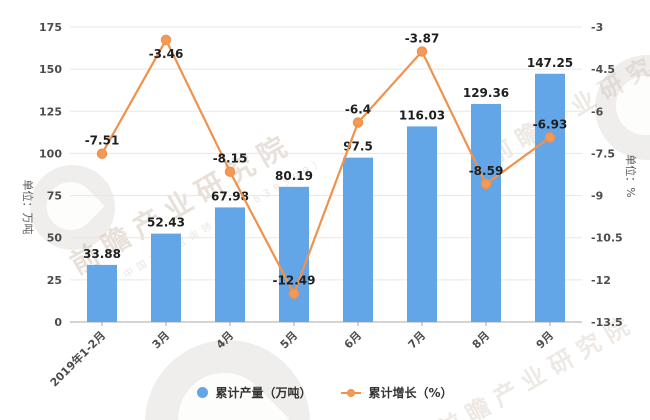  What do you see at coordinates (358, 122) in the screenshot?
I see `line-point-6月` at bounding box center [358, 122].